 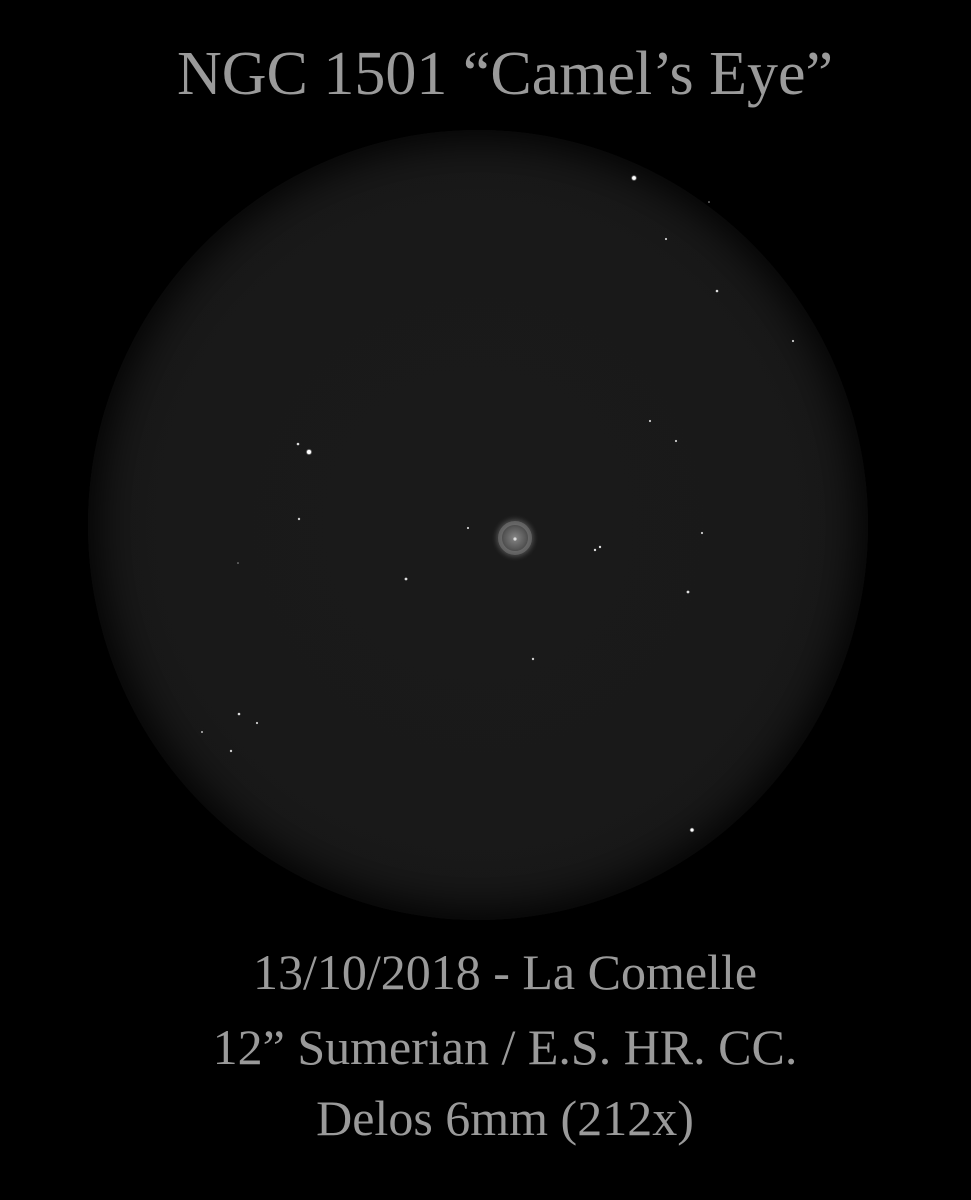 I want to click on caption-telescope: 12” Sumerian / E.S. HR. CC., so click(x=505, y=1047).